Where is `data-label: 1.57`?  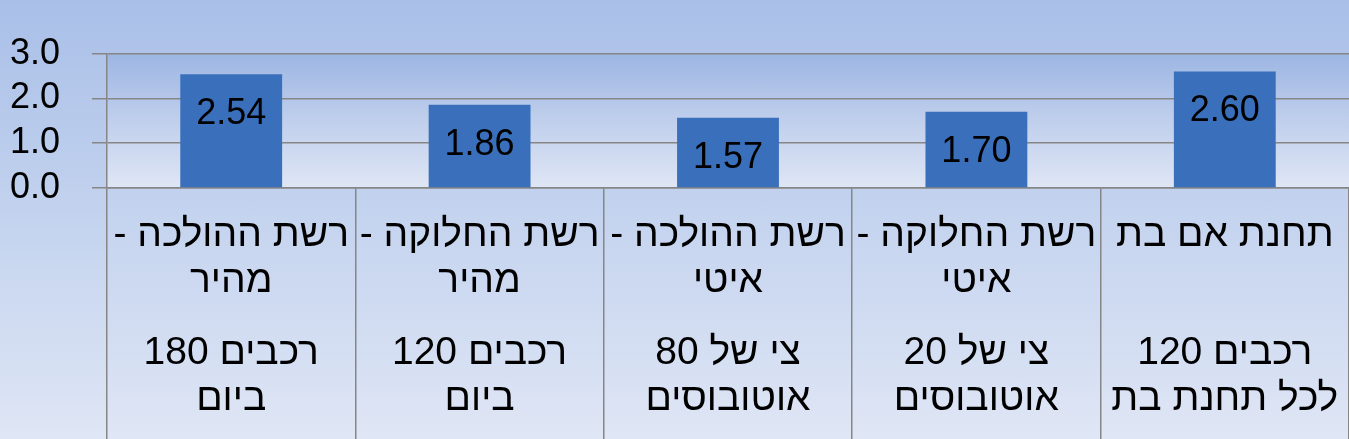
data-label: 1.57 is located at coordinates (728, 155).